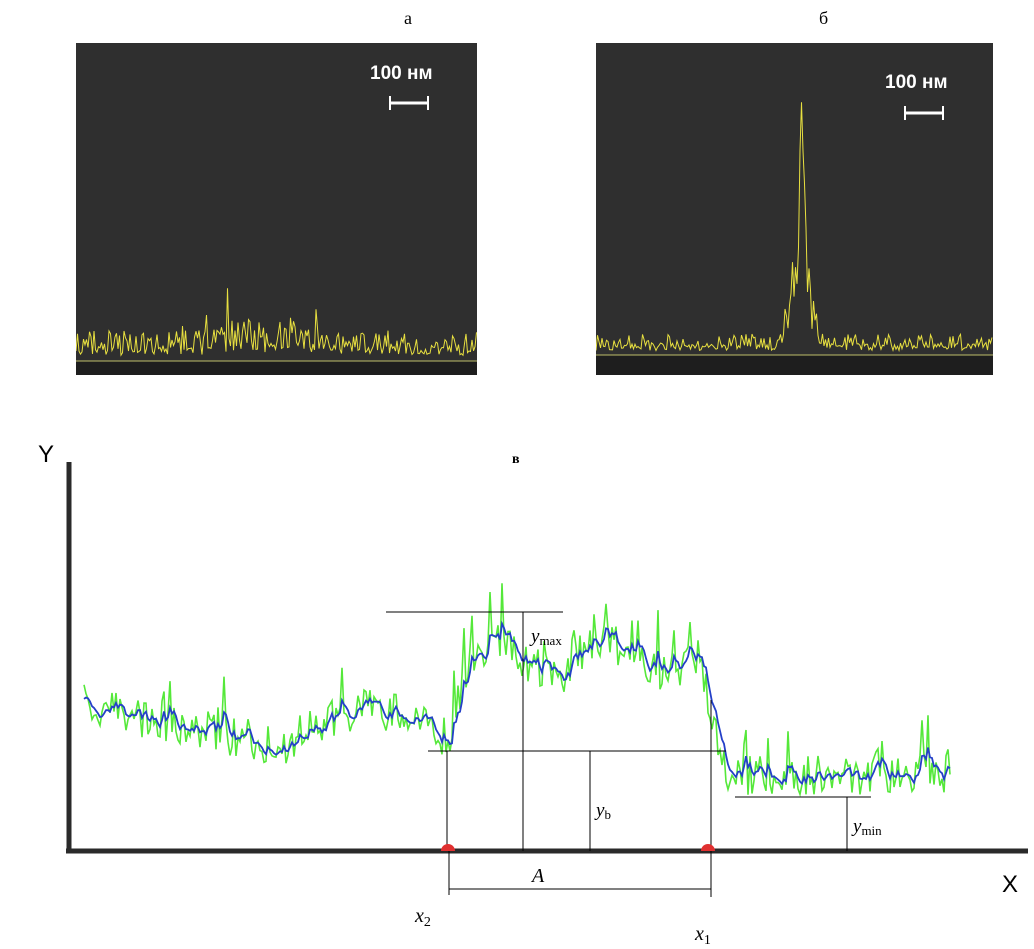 Image resolution: width=1034 pixels, height=949 pixels. I want to click on smoothed-signal-trace, so click(517, 703).